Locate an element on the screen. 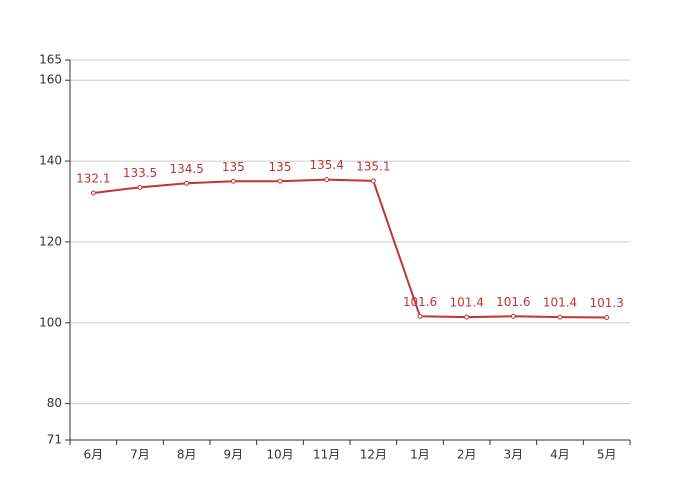  x-tick-label: 9月 is located at coordinates (234, 455).